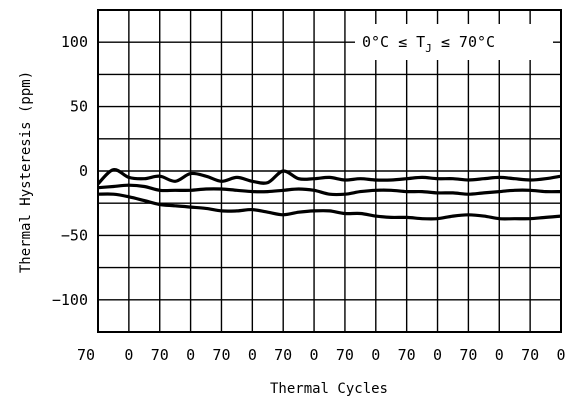 This screenshot has height=400, width=572. I want to click on y-tick-label: 50, so click(79, 107).